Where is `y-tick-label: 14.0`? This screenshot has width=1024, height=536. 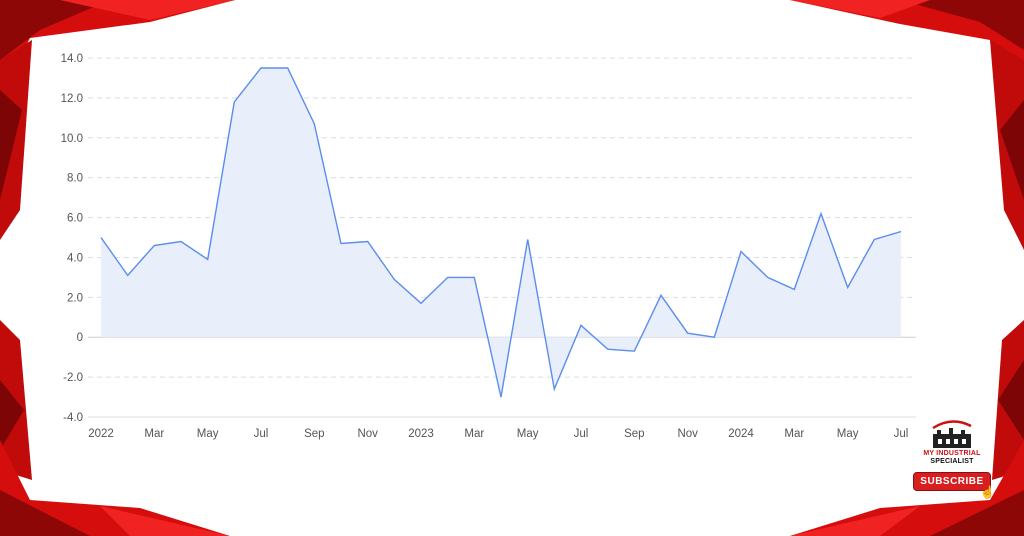
y-tick-label: 14.0 is located at coordinates (72, 59).